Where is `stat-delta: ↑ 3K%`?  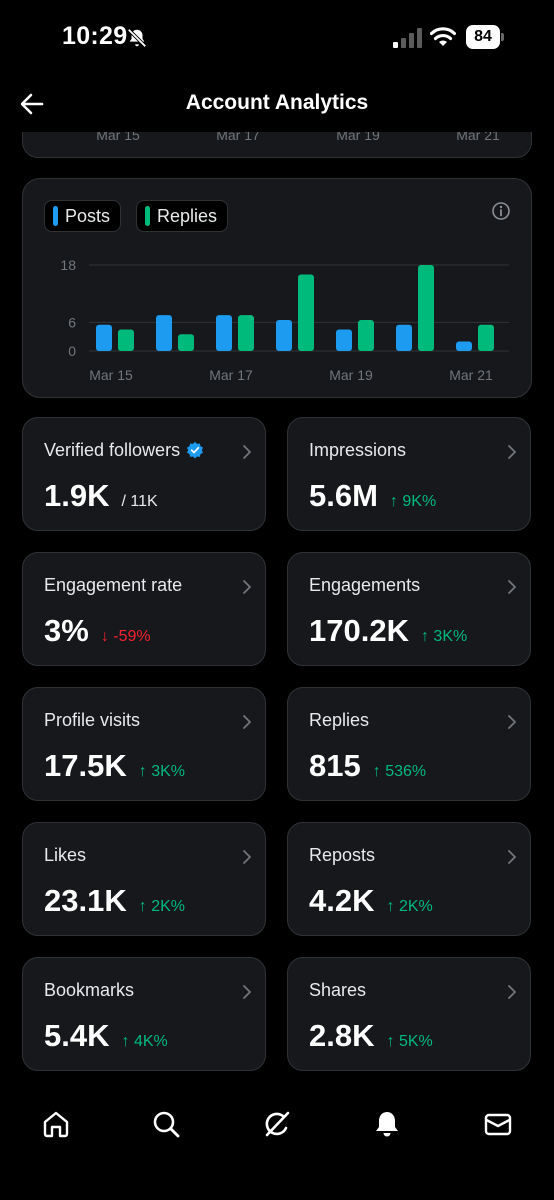
stat-delta: ↑ 3K% is located at coordinates (162, 772).